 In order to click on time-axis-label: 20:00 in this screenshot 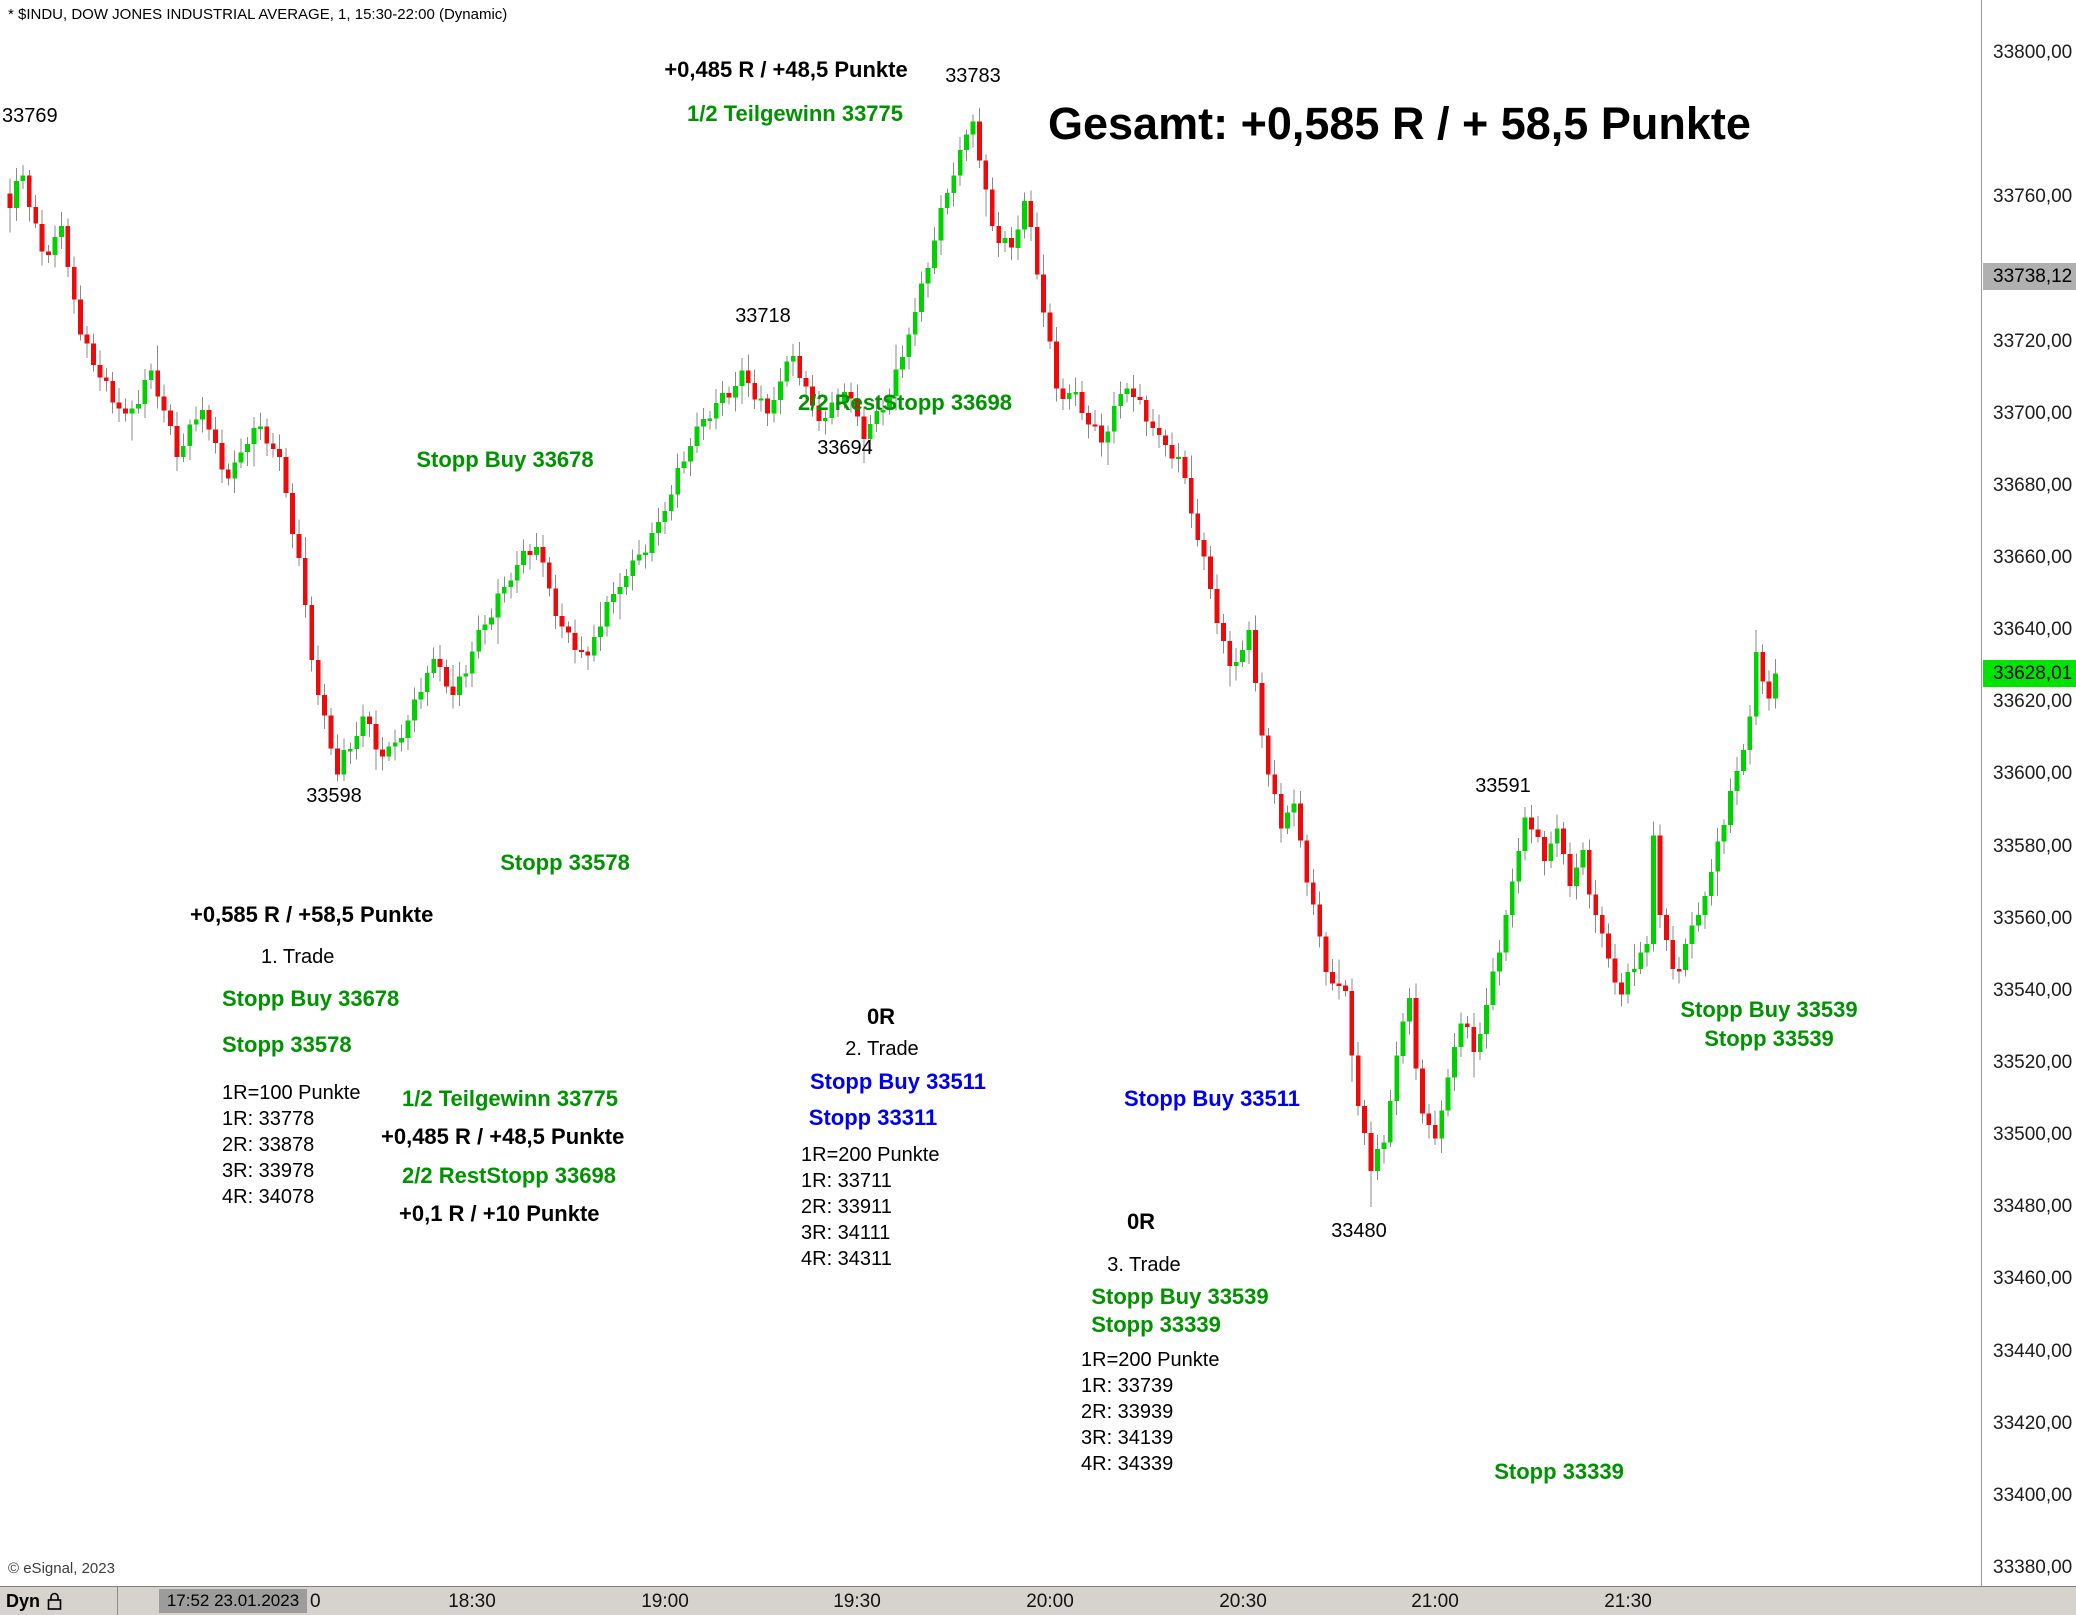, I will do `click(1050, 1601)`.